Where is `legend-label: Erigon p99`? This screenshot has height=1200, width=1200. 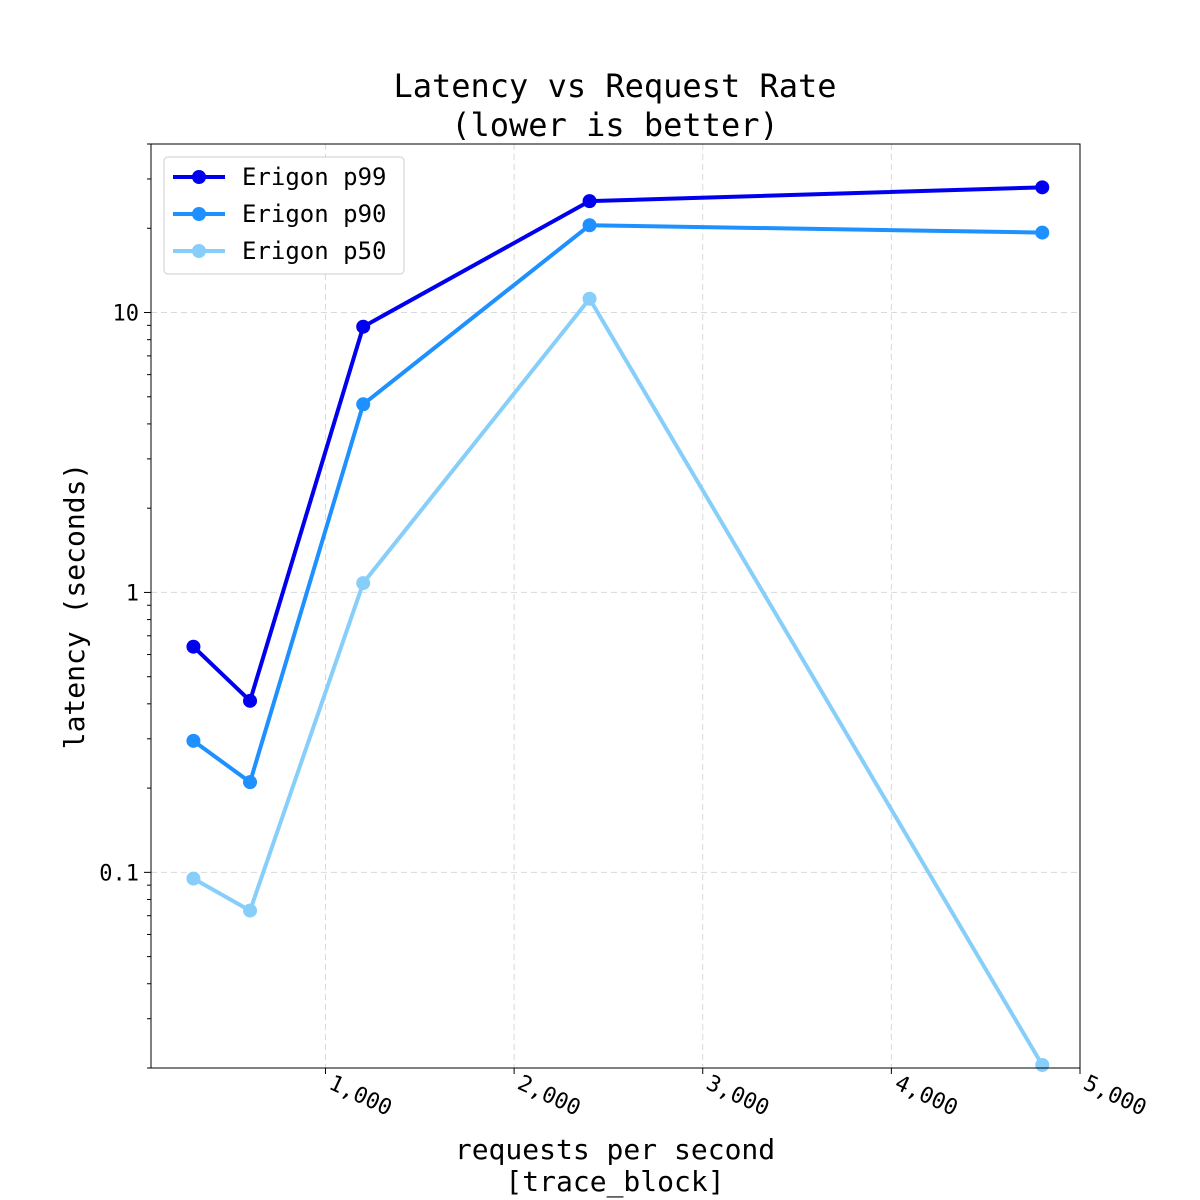
legend-label: Erigon p99 is located at coordinates (314, 177).